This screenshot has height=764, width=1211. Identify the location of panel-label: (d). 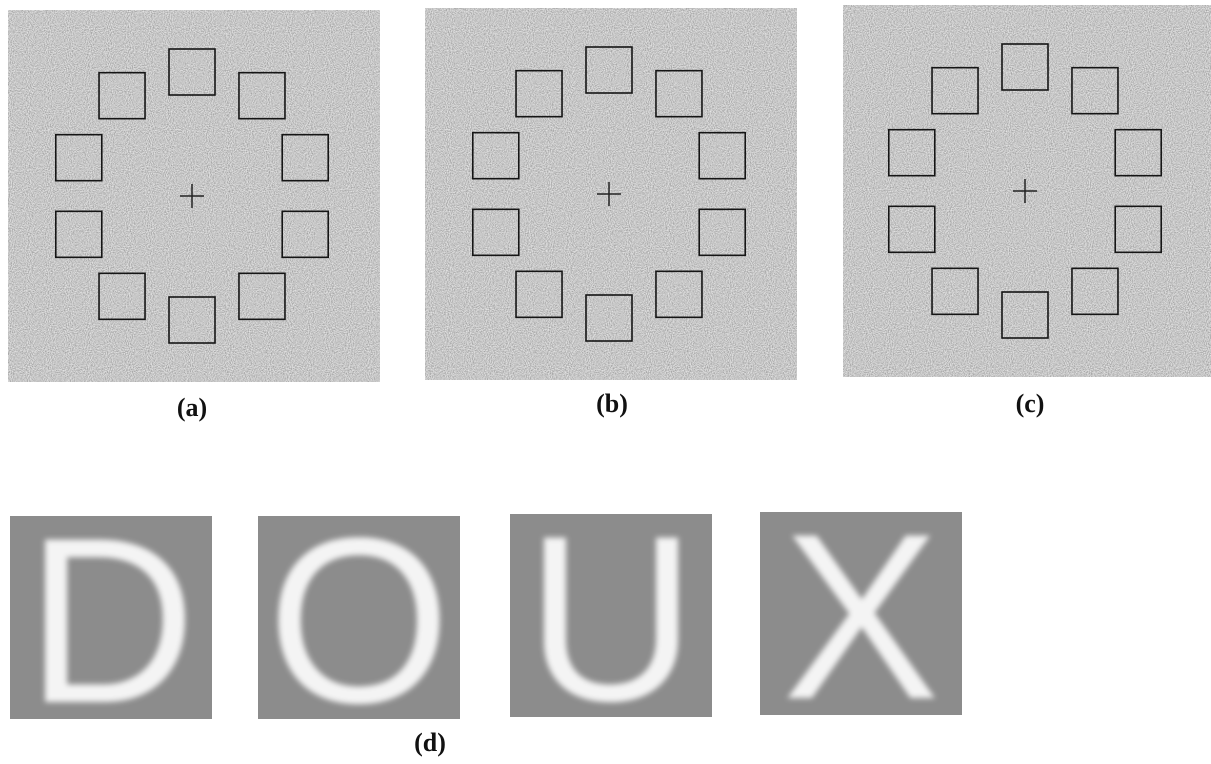
(430, 742).